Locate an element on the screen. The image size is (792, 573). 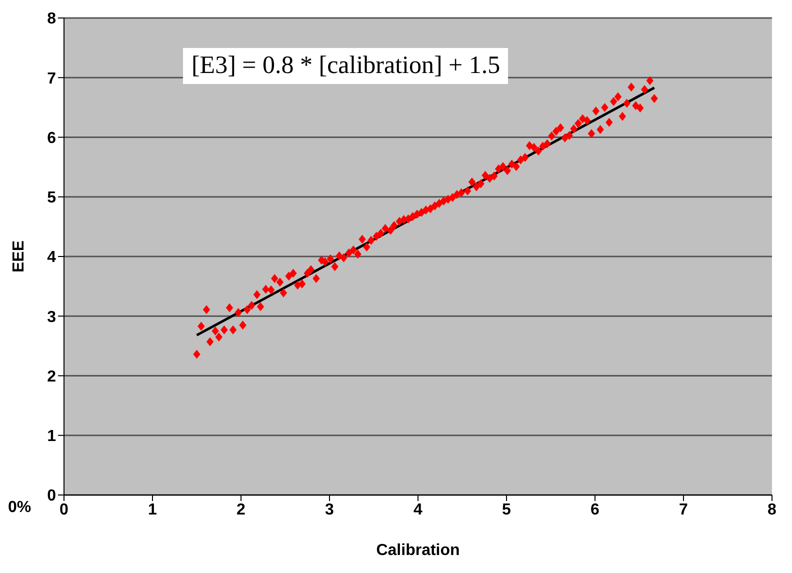
x-tick-label: 7 is located at coordinates (683, 509).